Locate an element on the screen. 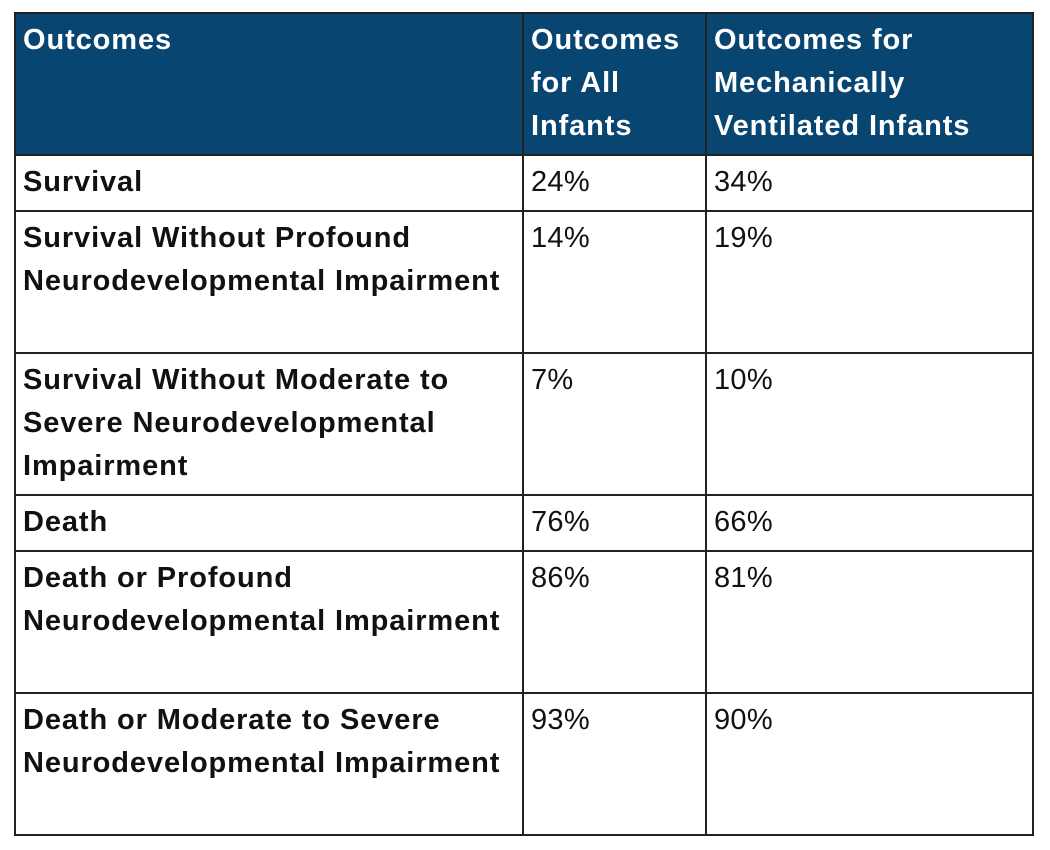  outcome-value: 14% is located at coordinates (614, 282).